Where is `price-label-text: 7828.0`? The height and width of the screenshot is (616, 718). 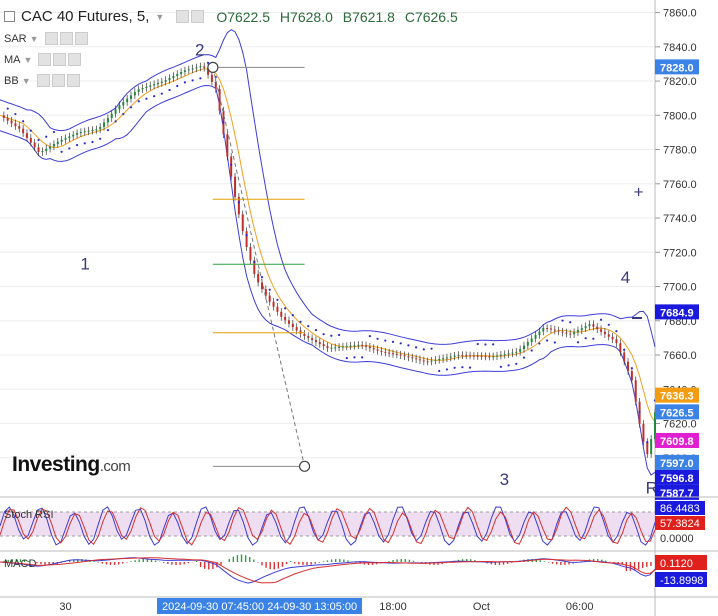 price-label-text: 7828.0 is located at coordinates (677, 68).